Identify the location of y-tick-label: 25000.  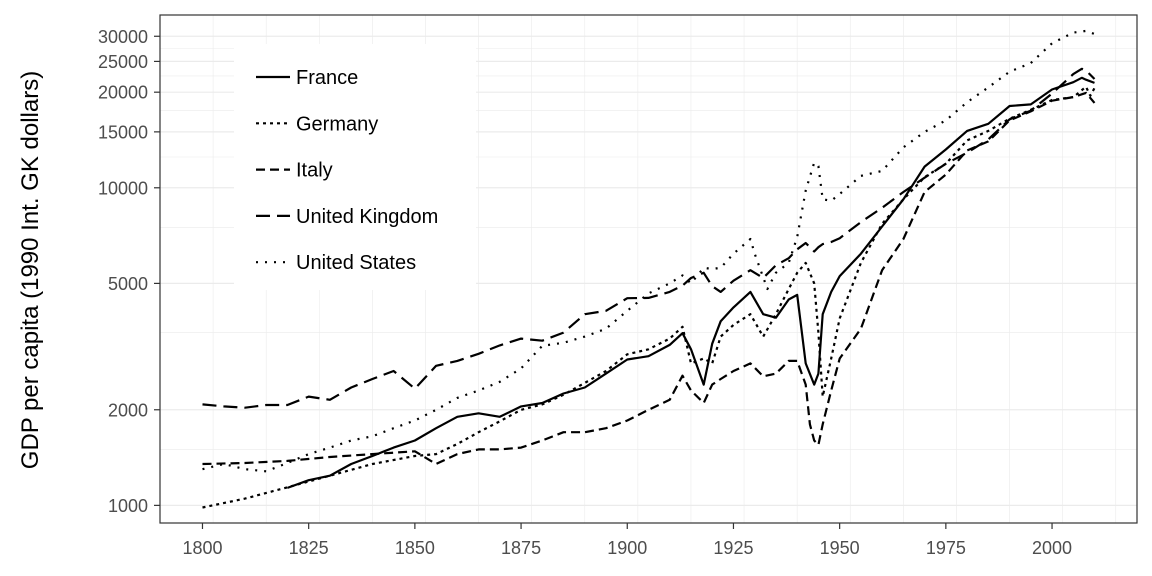
(123, 62).